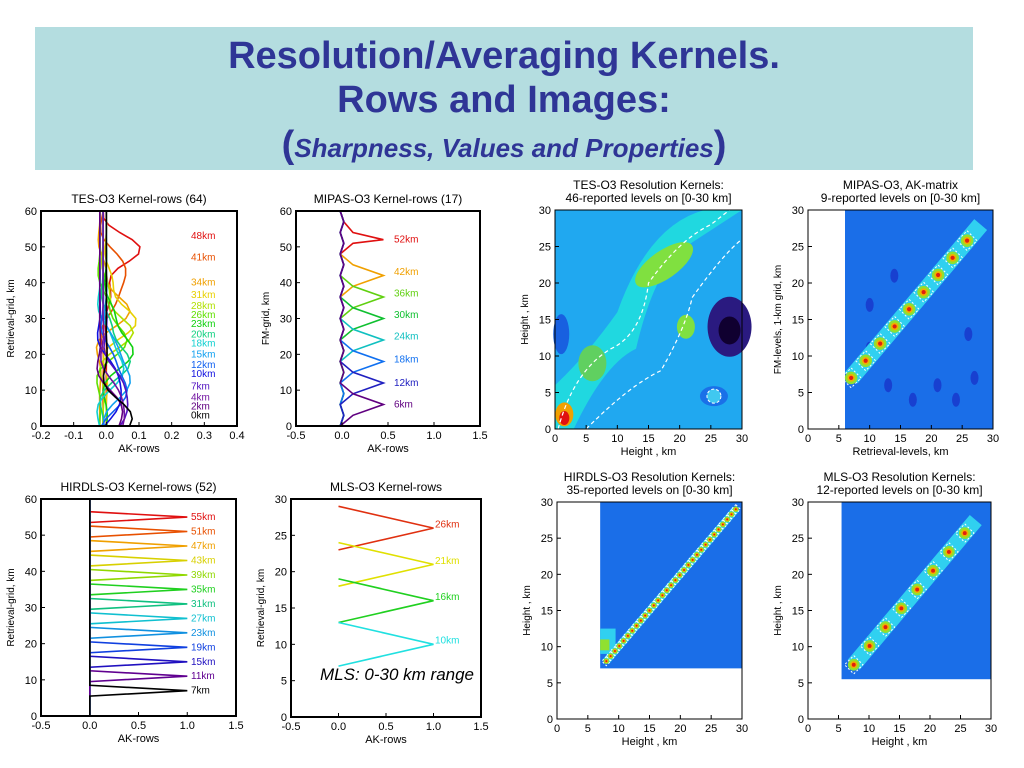 The height and width of the screenshot is (768, 1024). Describe the element at coordinates (187, 726) in the screenshot. I see `x-tick-label: 1.0` at that location.